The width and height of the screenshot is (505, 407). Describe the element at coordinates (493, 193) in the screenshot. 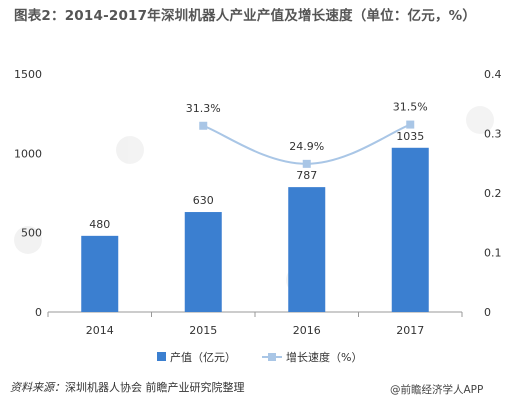

I see `y-right-tick-label: 0.2` at that location.